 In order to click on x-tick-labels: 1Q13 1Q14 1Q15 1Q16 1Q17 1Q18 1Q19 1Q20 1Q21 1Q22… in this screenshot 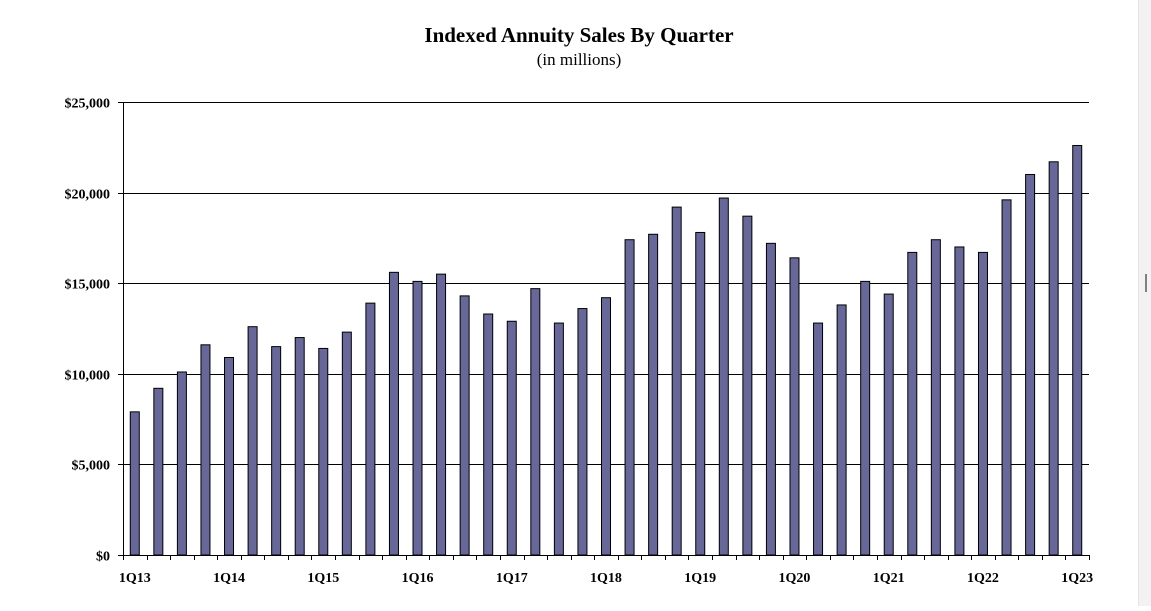, I will do `click(606, 578)`.